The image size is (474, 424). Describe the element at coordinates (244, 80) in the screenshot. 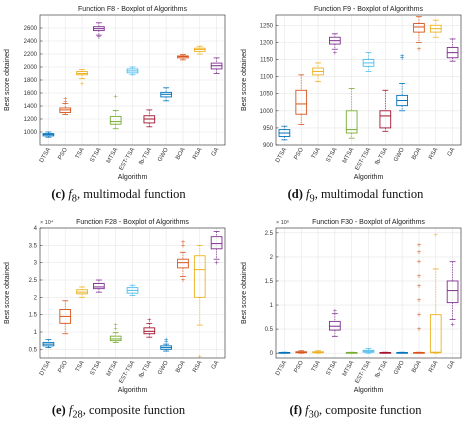

I see `y-axis-label: Best score obtained` at that location.